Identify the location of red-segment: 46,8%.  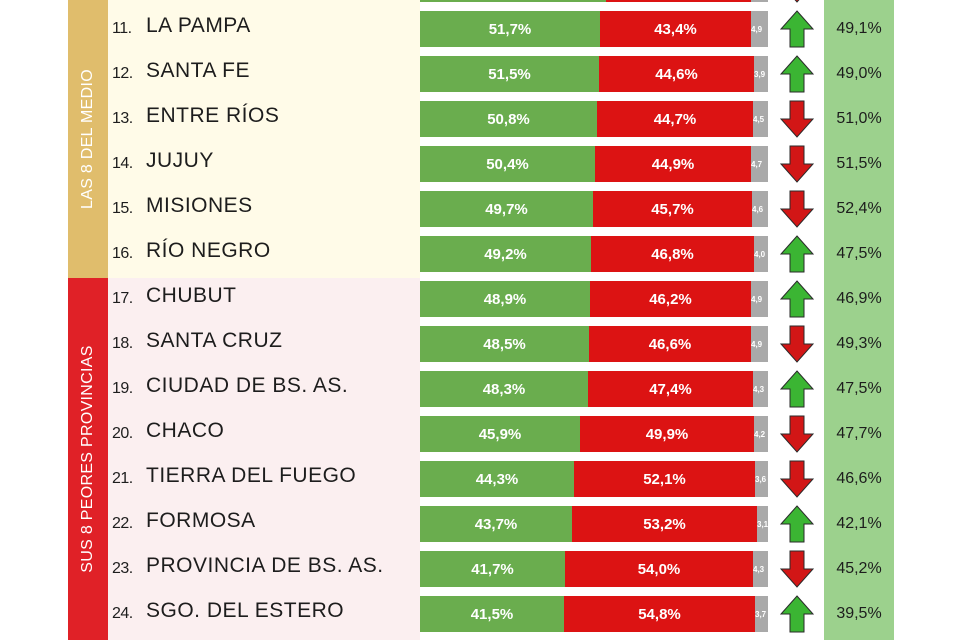
(672, 254).